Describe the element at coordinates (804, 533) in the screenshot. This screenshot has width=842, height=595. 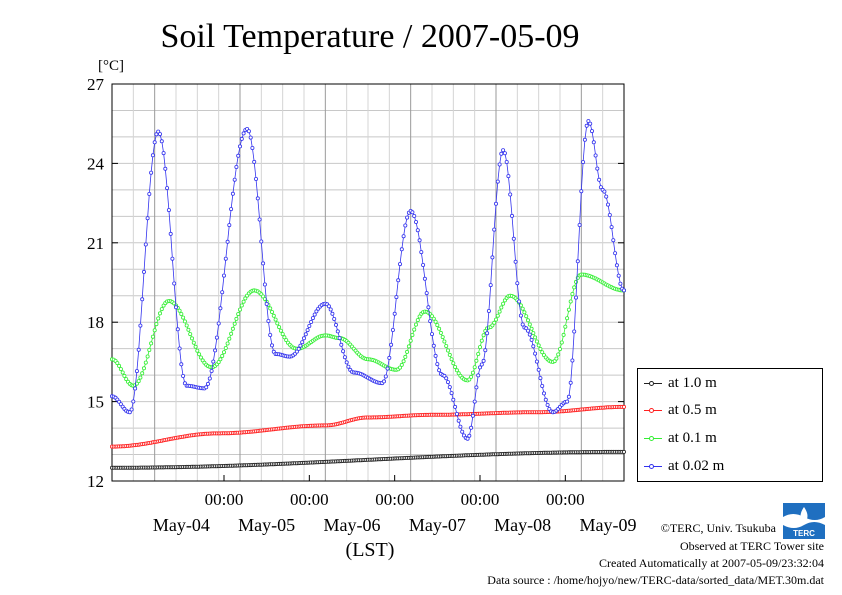
I see `svg-text: TERC` at that location.